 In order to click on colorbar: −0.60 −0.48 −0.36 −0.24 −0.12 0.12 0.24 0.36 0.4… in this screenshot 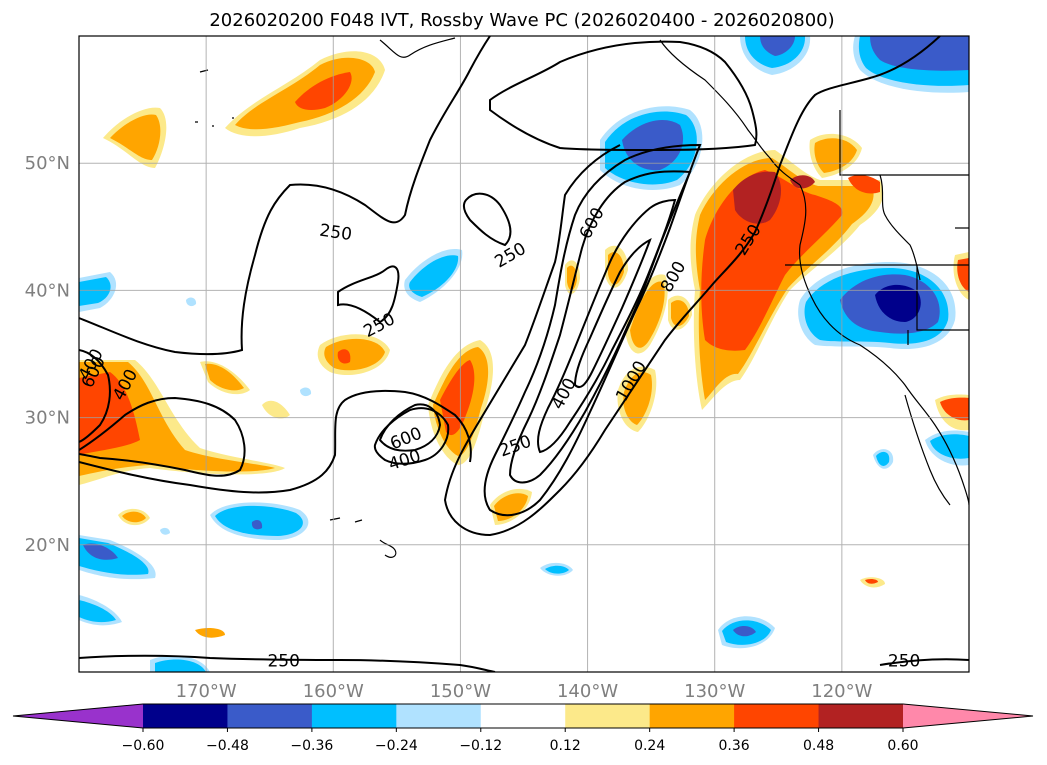, I will do `click(523, 728)`.